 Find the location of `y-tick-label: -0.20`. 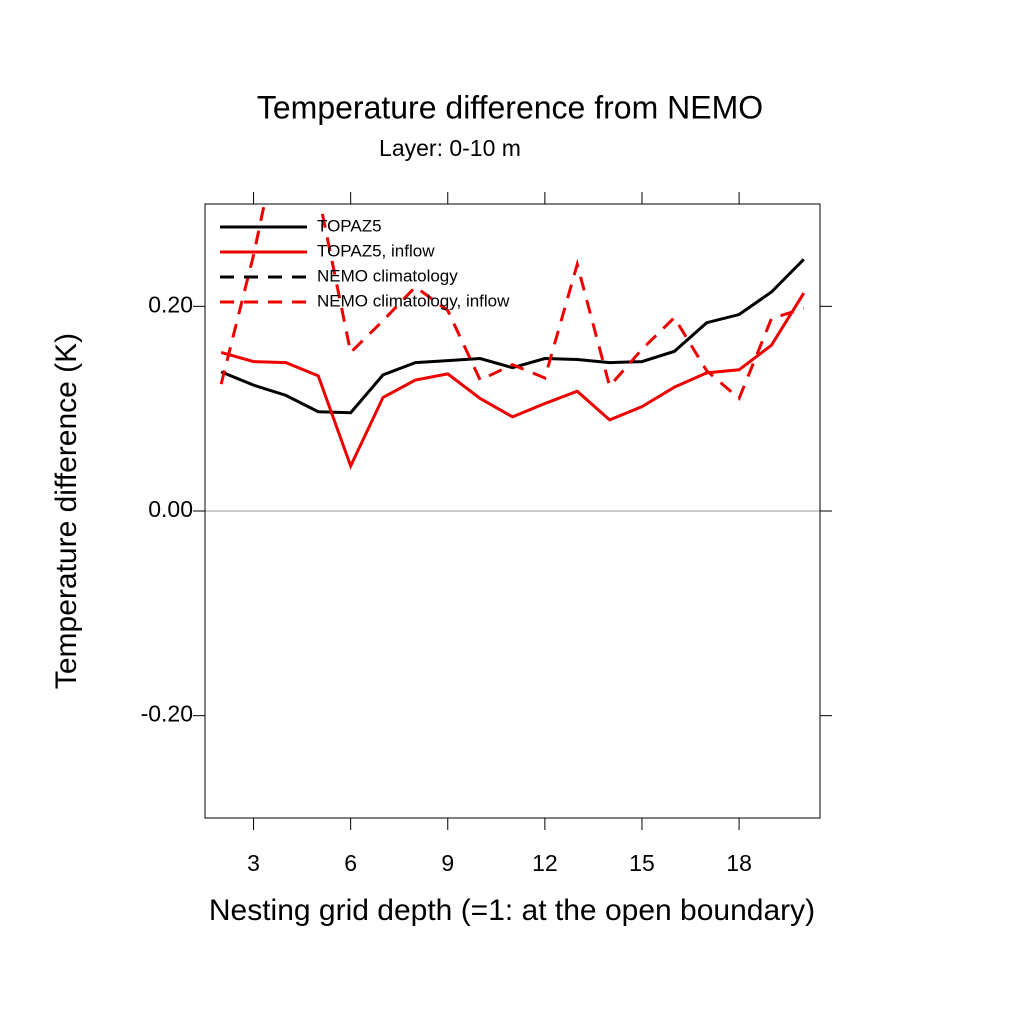

y-tick-label: -0.20 is located at coordinates (167, 714).